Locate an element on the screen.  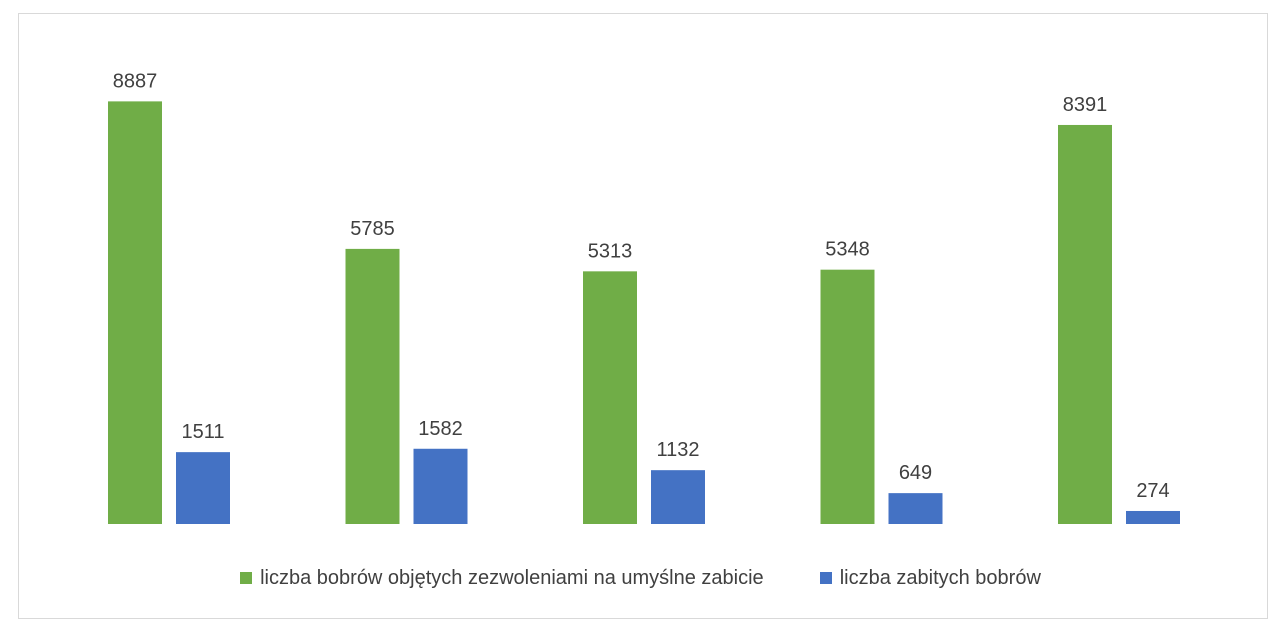
label-killed-2: 1582 is located at coordinates (440, 429).